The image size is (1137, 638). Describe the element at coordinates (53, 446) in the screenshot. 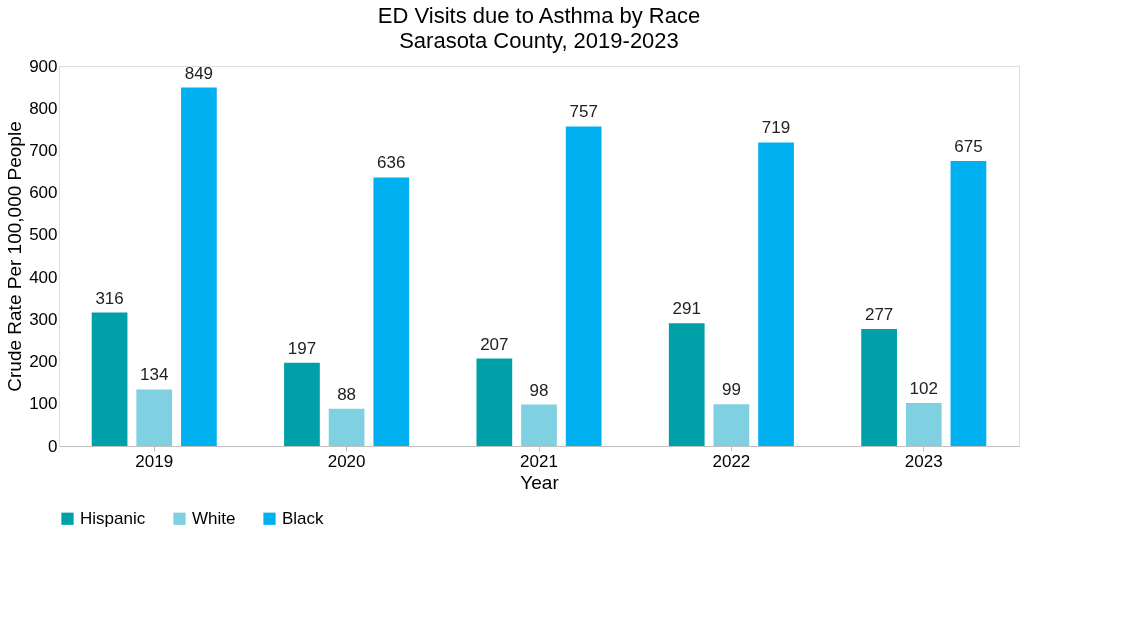

I see `y-tick-label: 0` at that location.